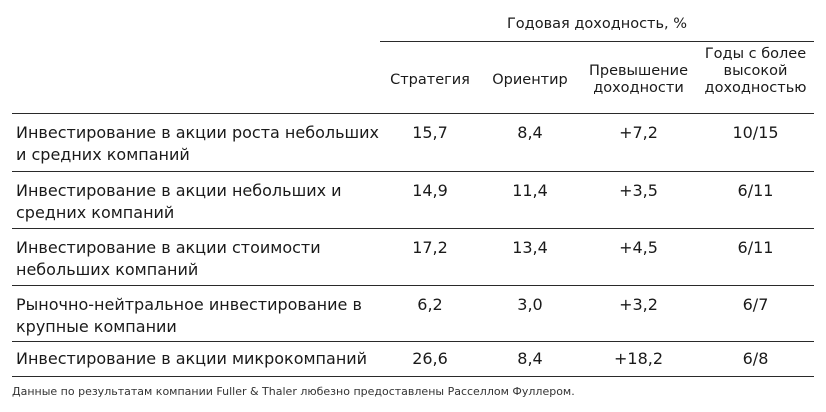 This screenshot has height=412, width=826. I want to click on cell-excess: +3,5, so click(638, 190).